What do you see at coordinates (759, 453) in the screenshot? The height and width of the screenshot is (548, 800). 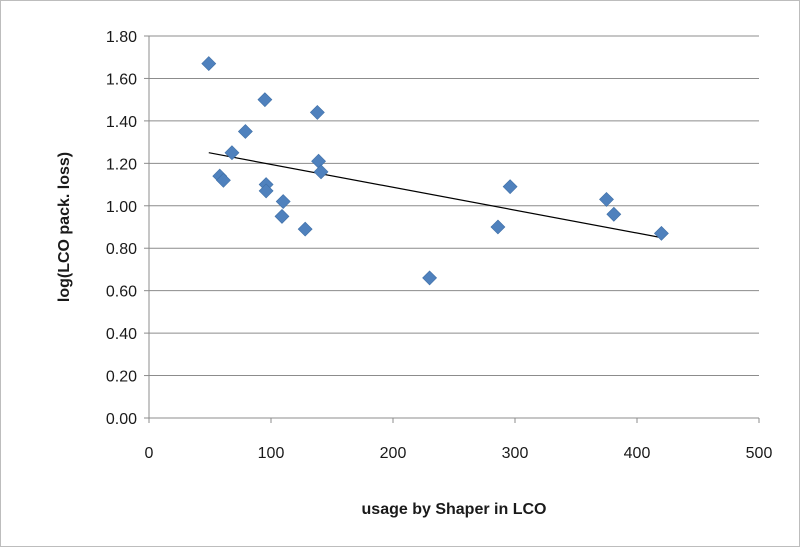 I see `x-tick-label: 500` at bounding box center [759, 453].